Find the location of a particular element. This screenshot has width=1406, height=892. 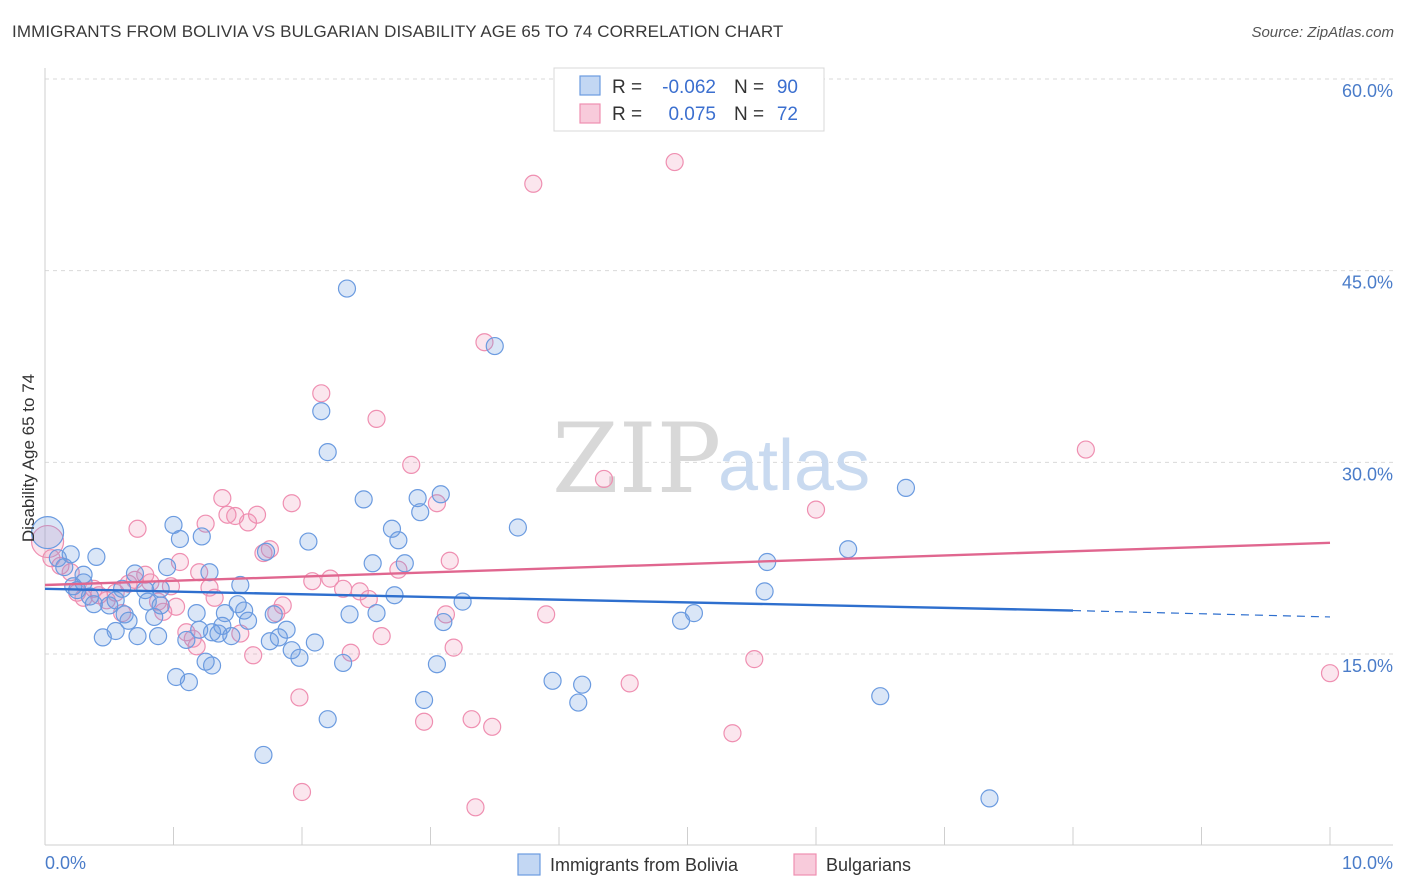

legend-n-label-2: N = is located at coordinates (749, 114).